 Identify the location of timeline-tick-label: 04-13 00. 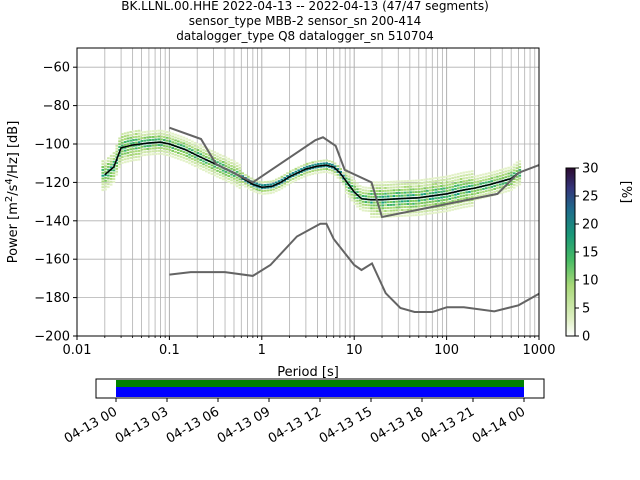
(91, 425).